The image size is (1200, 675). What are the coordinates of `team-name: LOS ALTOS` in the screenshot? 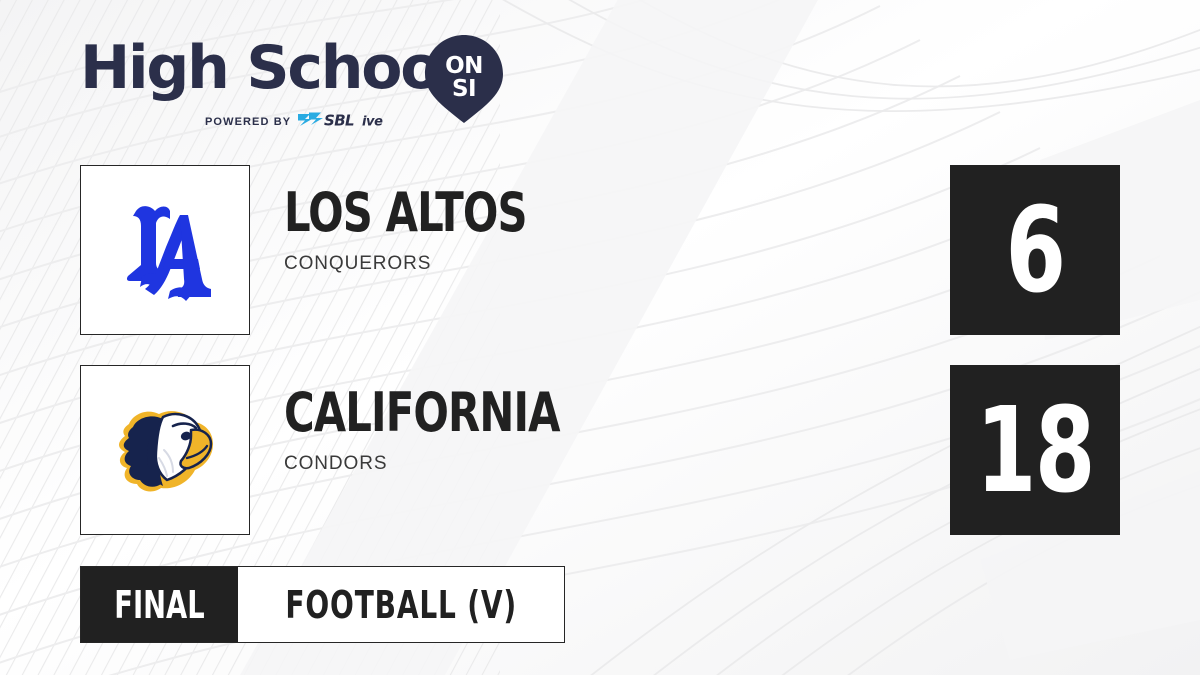 It's located at (406, 212).